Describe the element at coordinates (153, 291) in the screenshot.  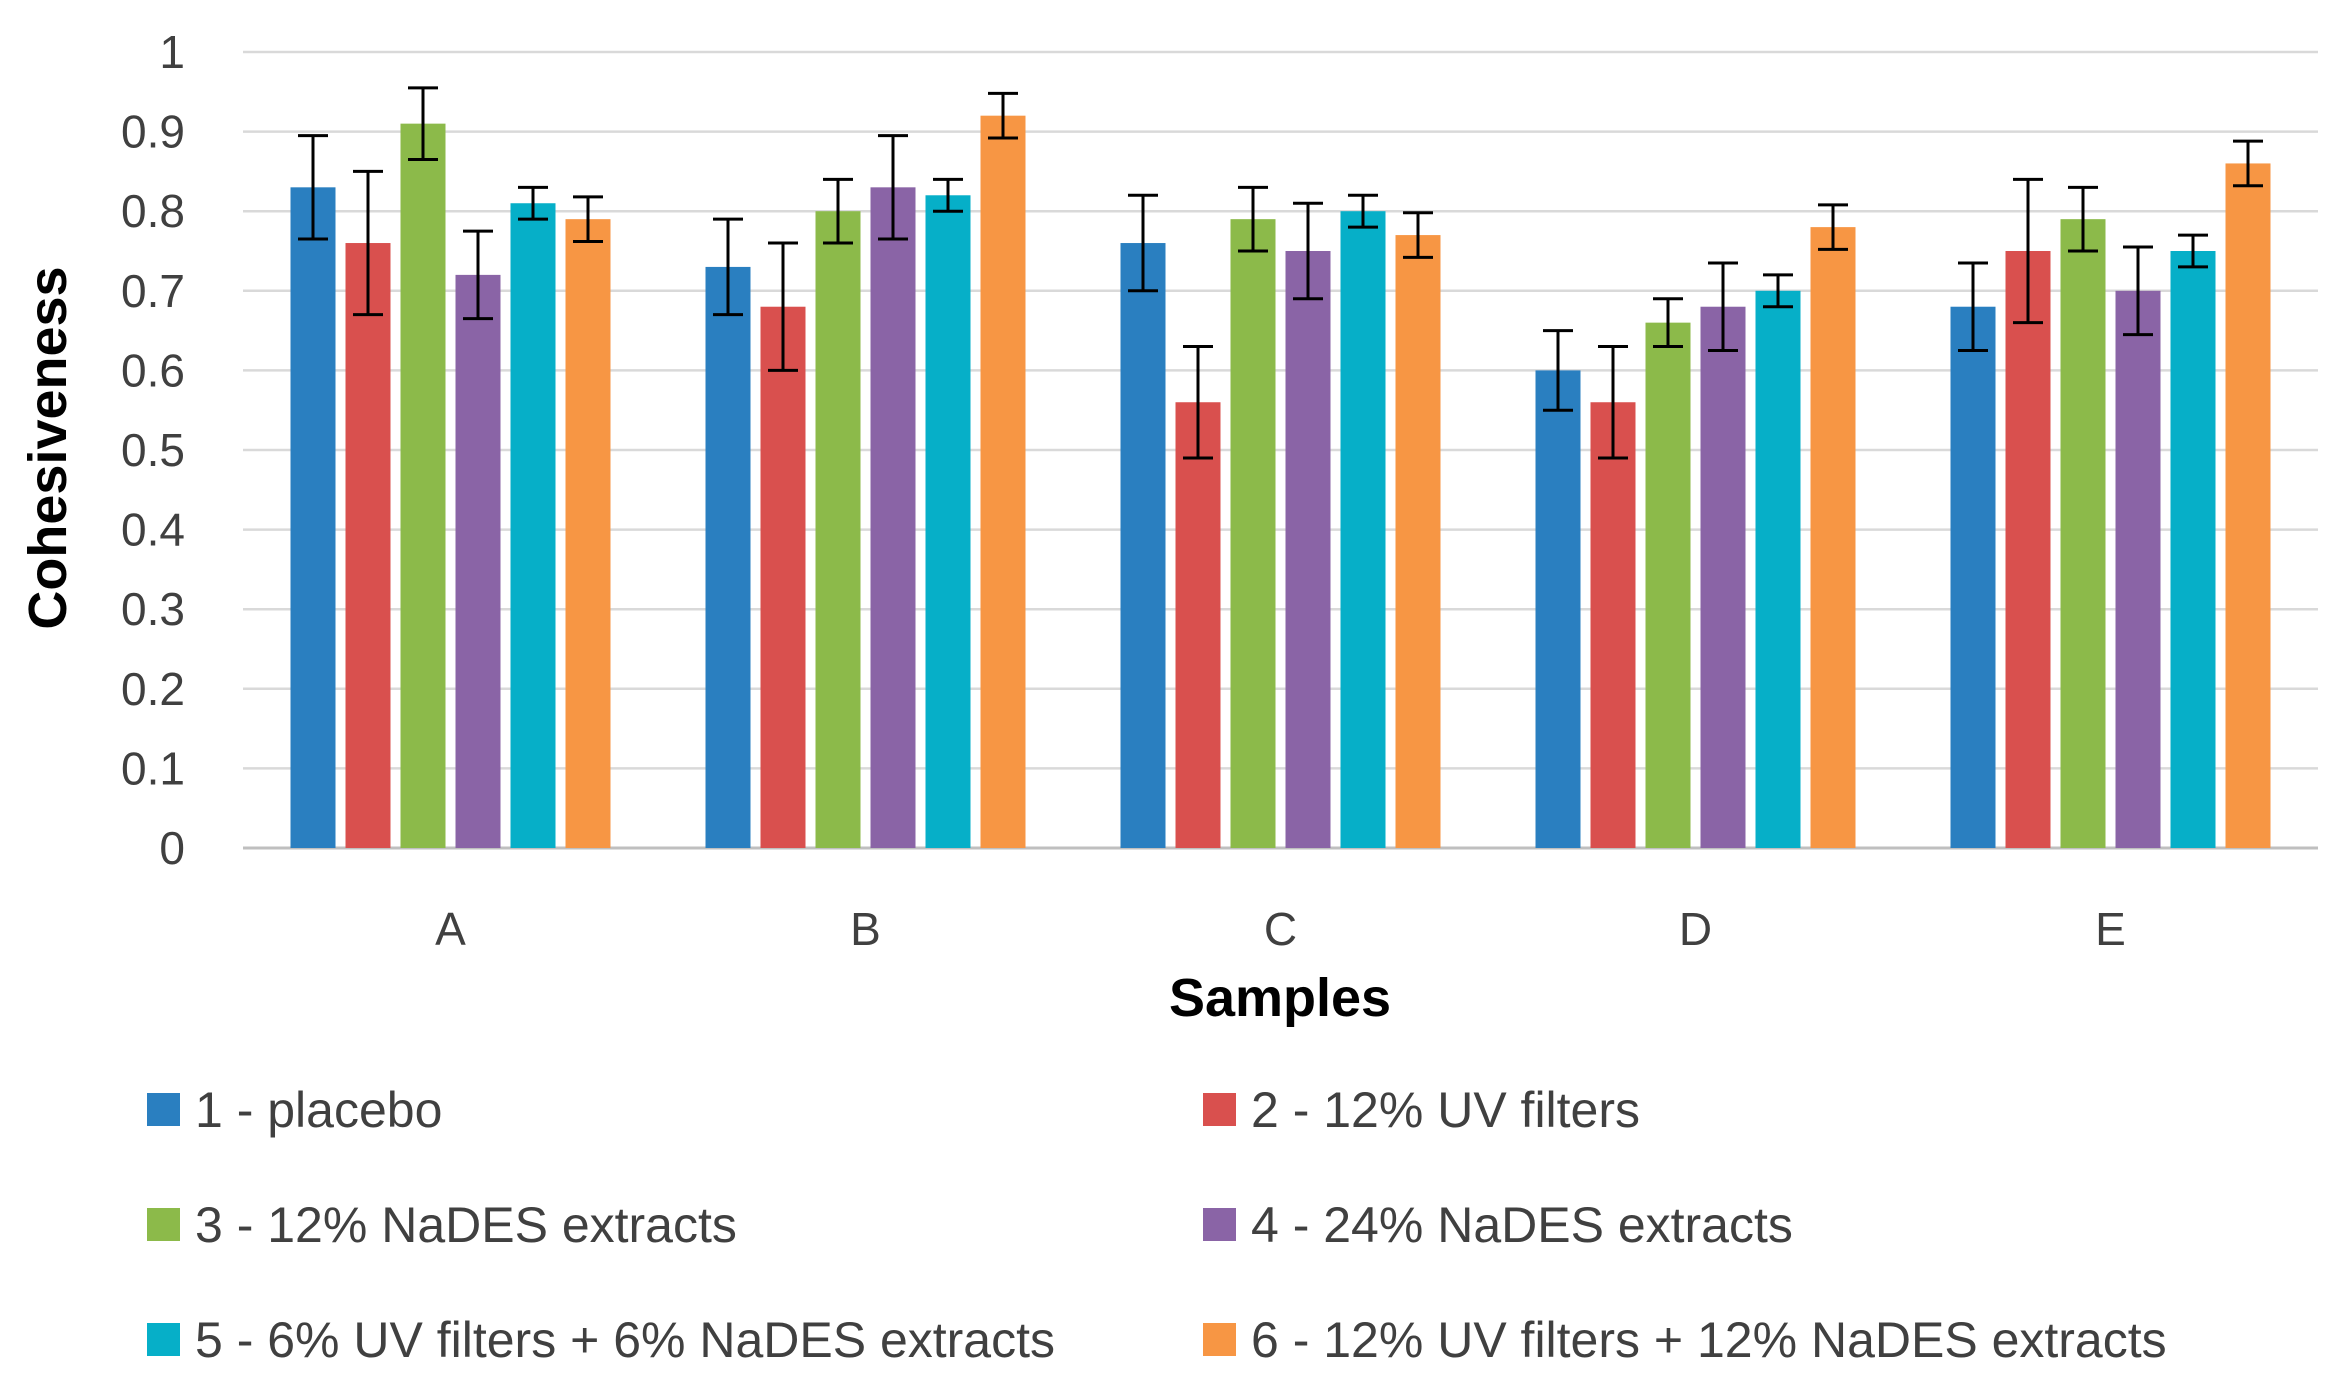
I see `y-tick-label: 0.7` at that location.